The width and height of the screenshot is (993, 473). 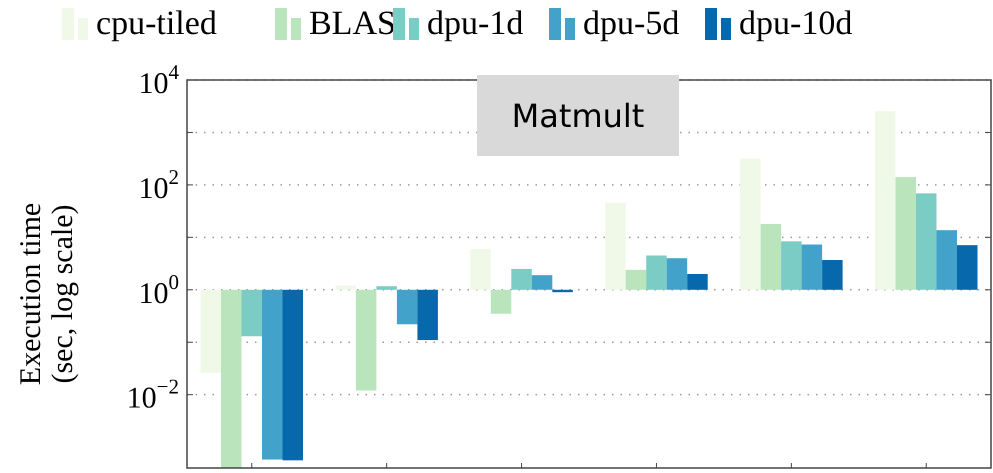 What do you see at coordinates (578, 115) in the screenshot?
I see `text: Matmult` at bounding box center [578, 115].